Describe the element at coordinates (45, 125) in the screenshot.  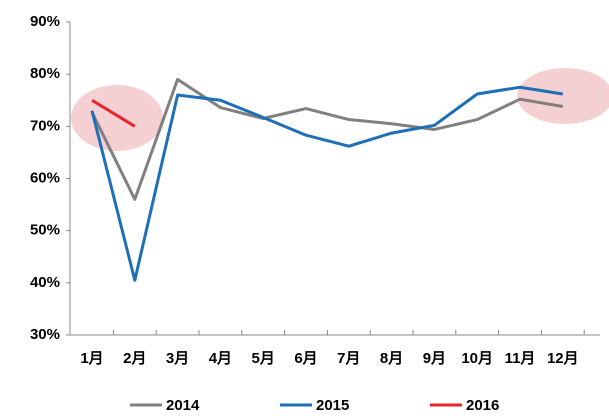
I see `y-tick-label: 70%` at that location.